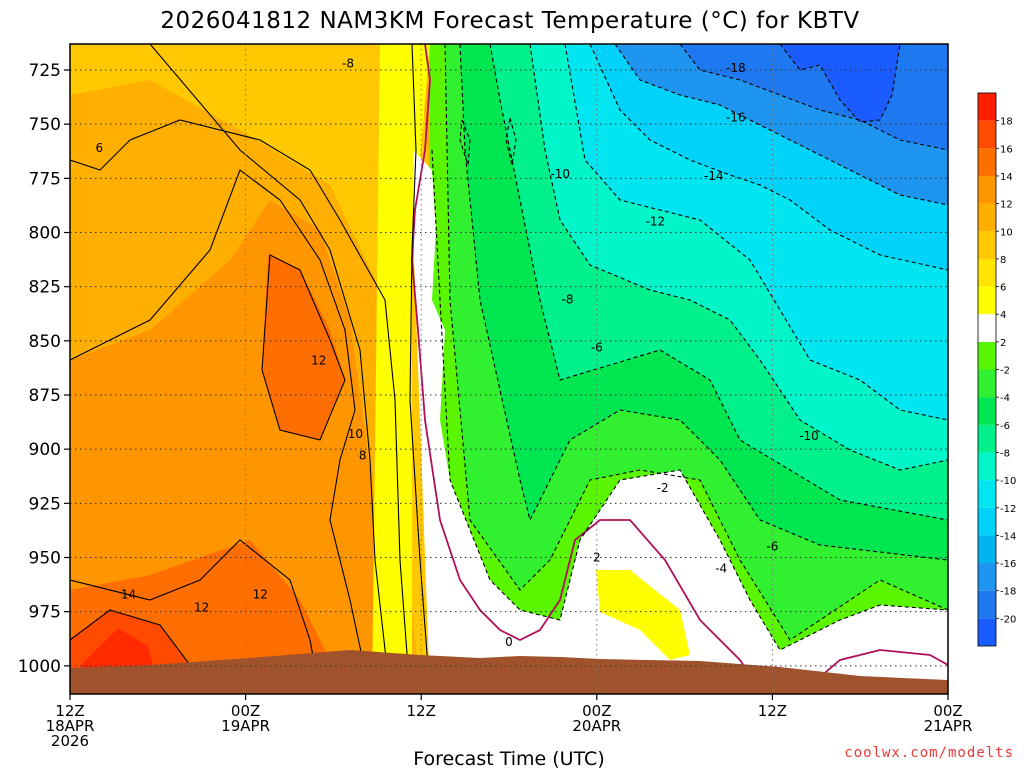  I want to click on contour-label: -14, so click(714, 176).